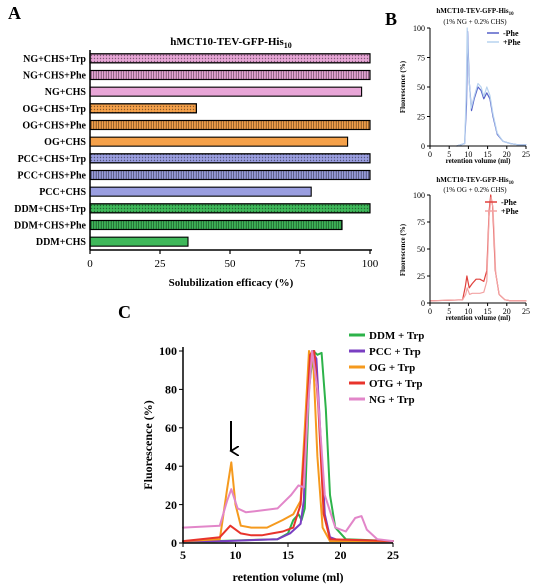 Image resolution: width=550 pixels, height=586 pixels. Describe the element at coordinates (230, 125) in the screenshot. I see `bar-pattern-og-chs-phe` at that location.